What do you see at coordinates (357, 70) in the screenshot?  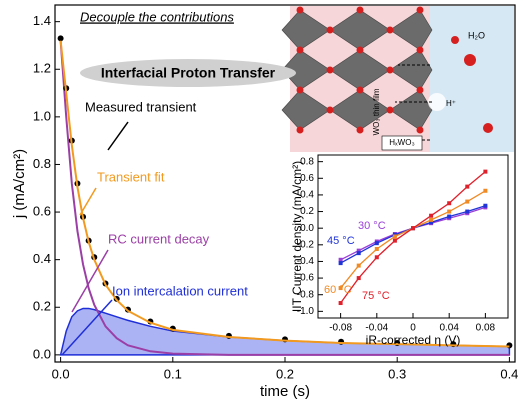 I see `octahedra` at bounding box center [357, 70].